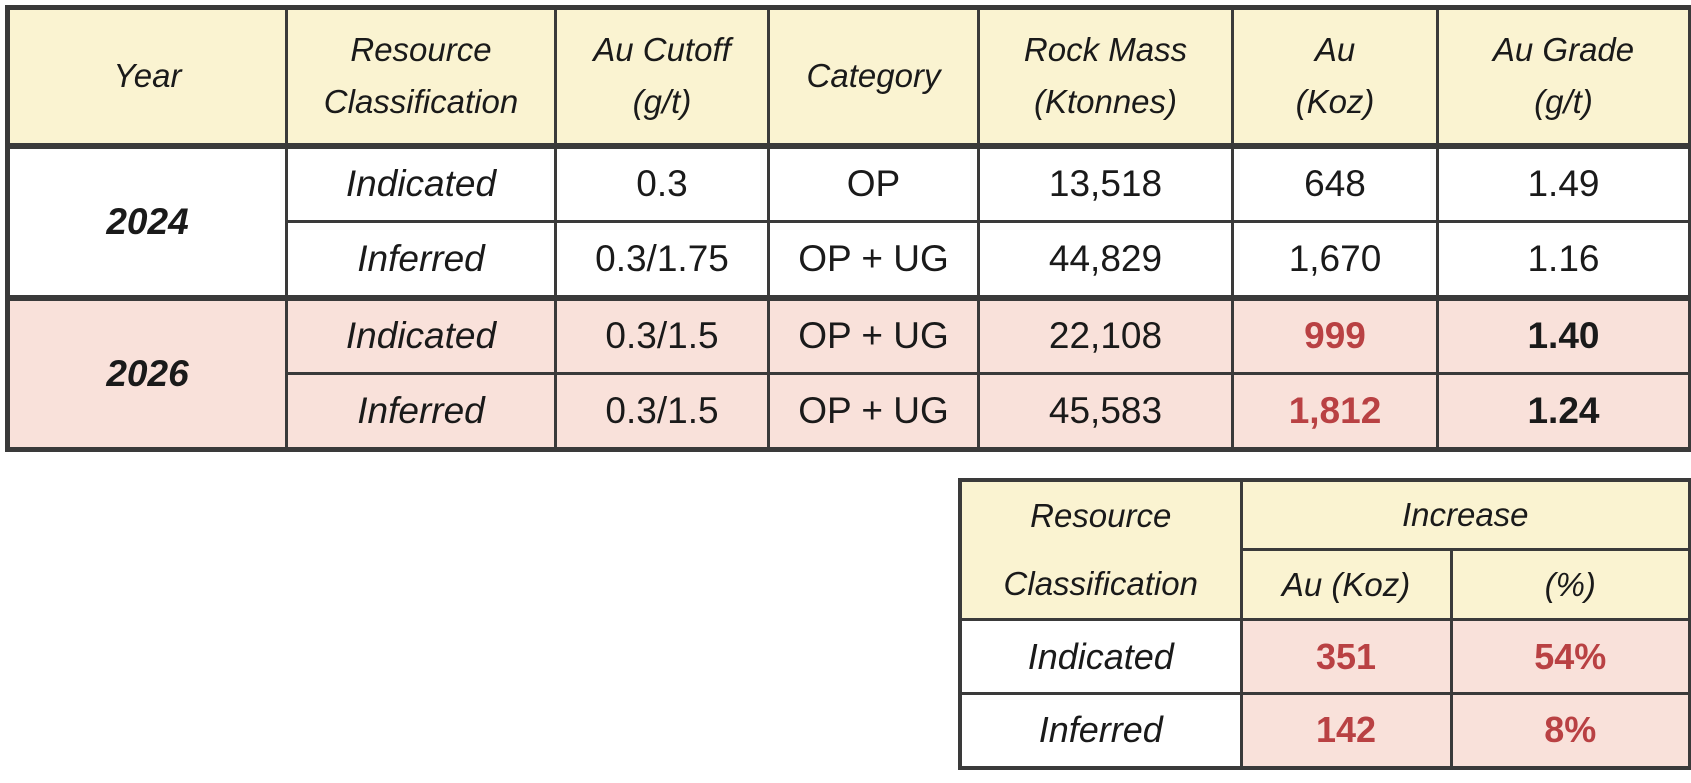 This screenshot has width=1691, height=783. What do you see at coordinates (662, 77) in the screenshot?
I see `col-header-au-cutoff: Au Cutoff (g/t)` at bounding box center [662, 77].